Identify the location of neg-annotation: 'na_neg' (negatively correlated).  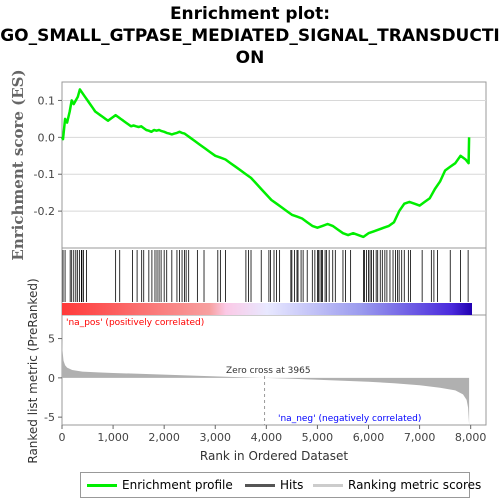
(349, 419).